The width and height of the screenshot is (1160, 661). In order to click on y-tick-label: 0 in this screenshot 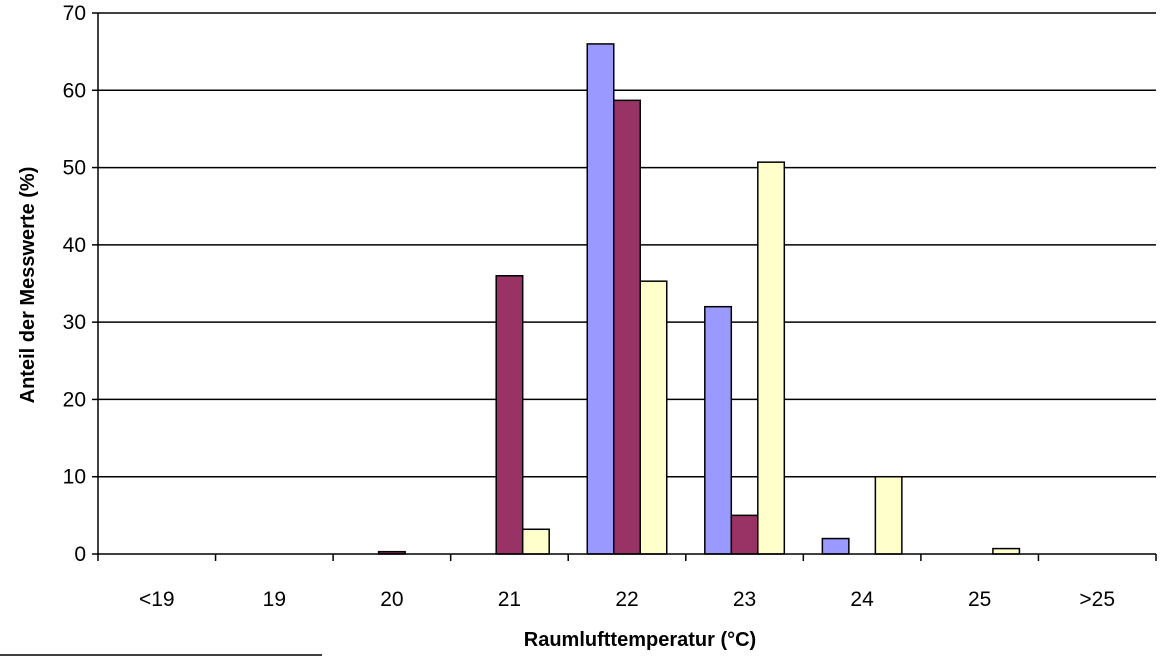, I will do `click(80, 554)`.